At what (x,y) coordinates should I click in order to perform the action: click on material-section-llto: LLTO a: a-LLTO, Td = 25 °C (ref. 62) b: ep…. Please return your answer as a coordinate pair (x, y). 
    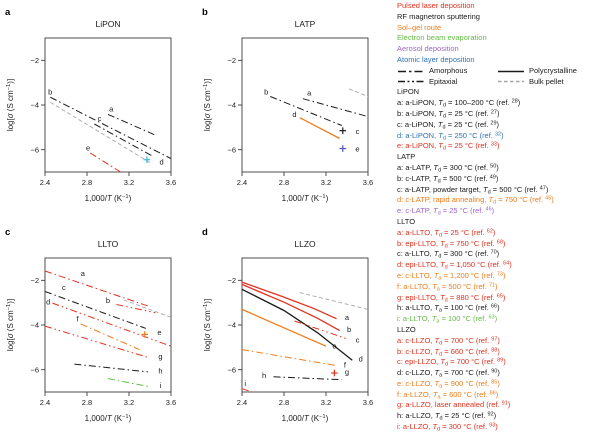
    Looking at the image, I should click on (498, 271).